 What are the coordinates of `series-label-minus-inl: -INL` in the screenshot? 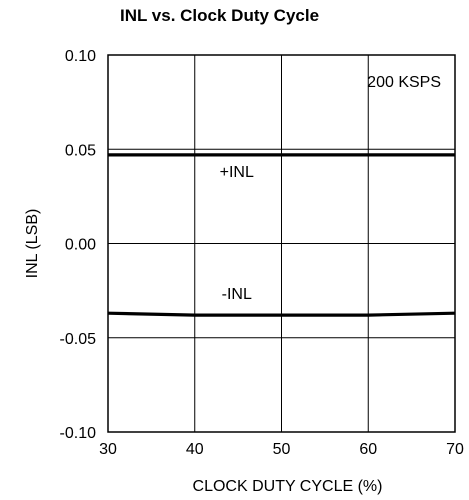 It's located at (237, 294).